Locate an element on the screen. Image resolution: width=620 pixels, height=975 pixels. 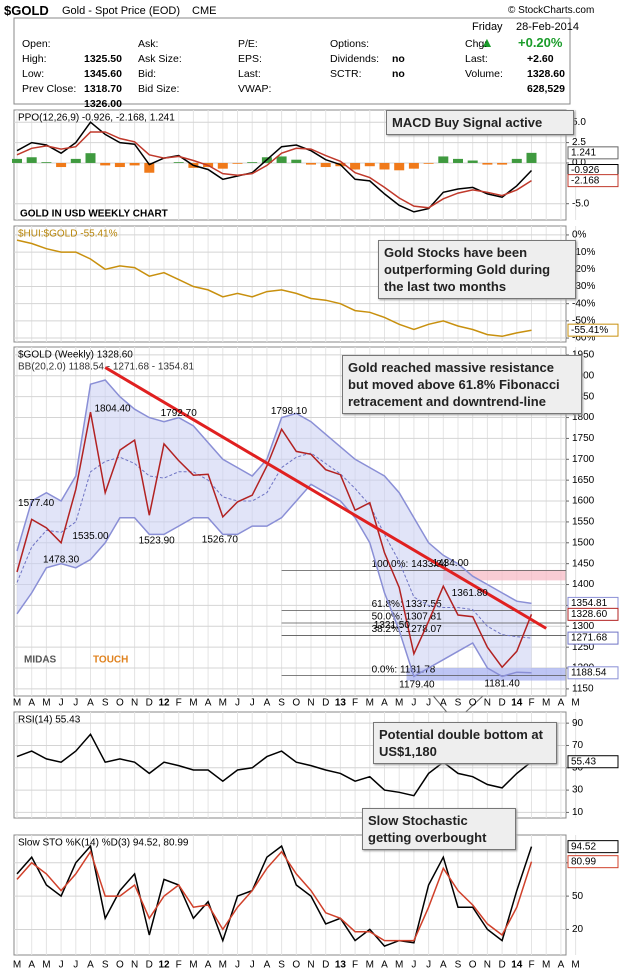
price-label: 1798.10 is located at coordinates (289, 411).